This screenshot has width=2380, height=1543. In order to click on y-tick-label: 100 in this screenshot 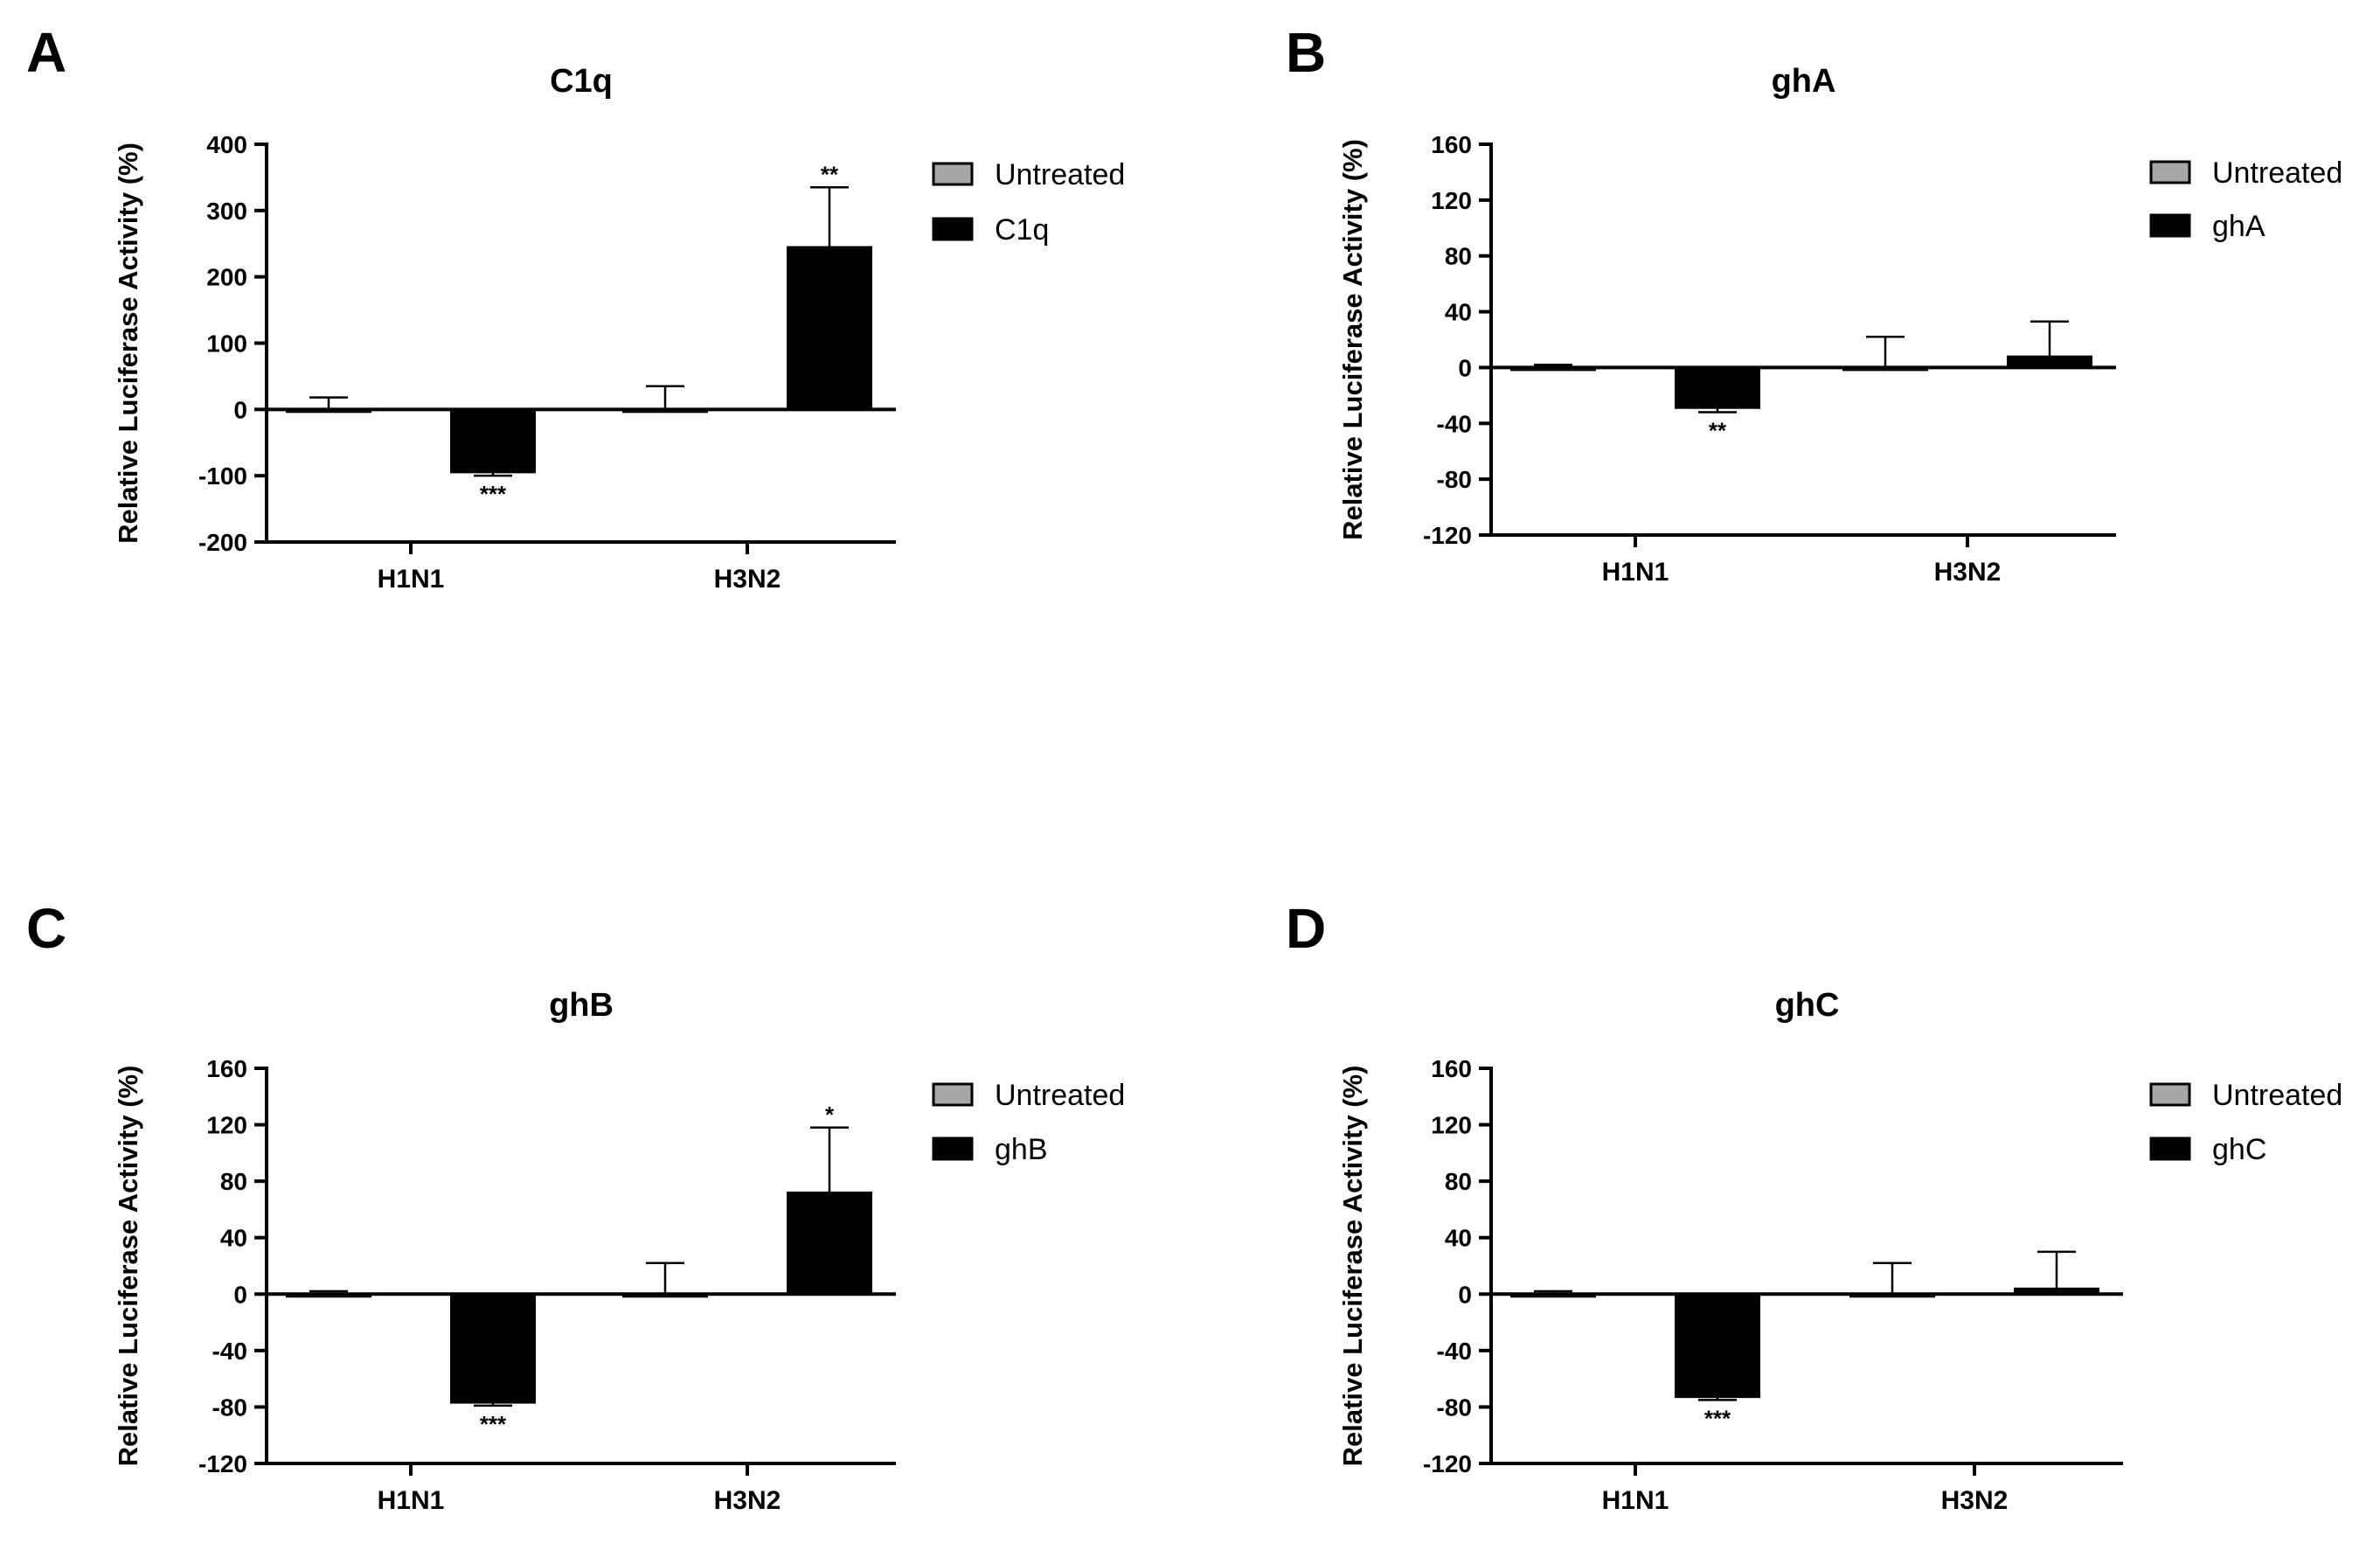, I will do `click(226, 344)`.